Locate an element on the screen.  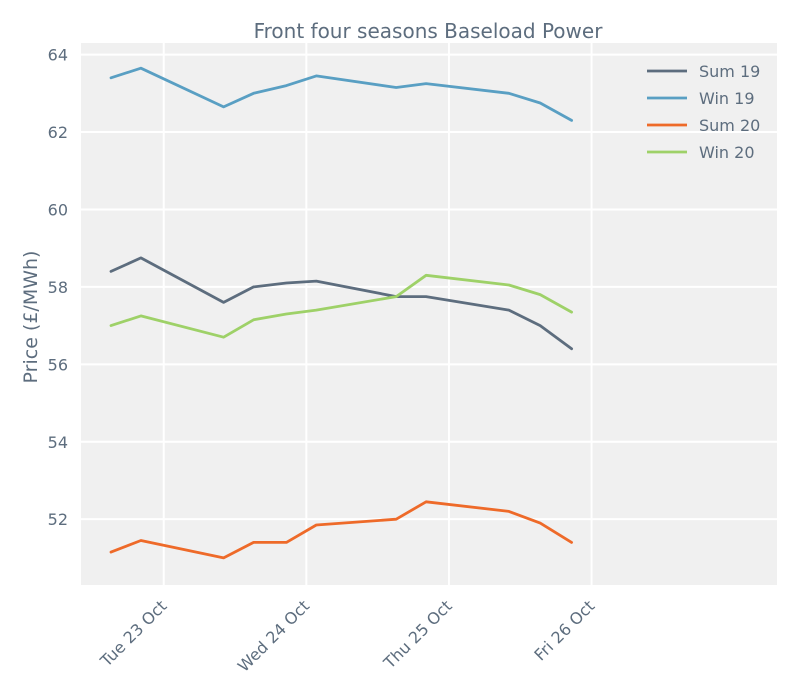
legend-label: Sum 19 is located at coordinates (729, 71).